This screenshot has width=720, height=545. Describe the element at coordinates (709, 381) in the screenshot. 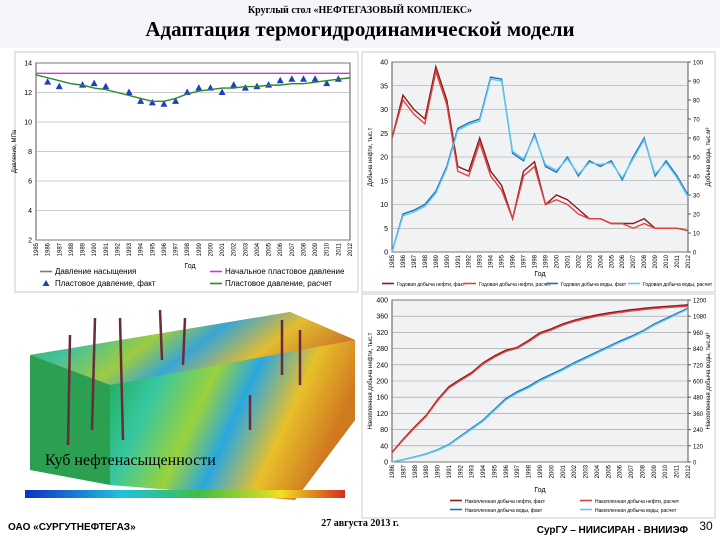

I see `y2-axis-label: Накопленная добыча воды, тыс.м³` at that location.